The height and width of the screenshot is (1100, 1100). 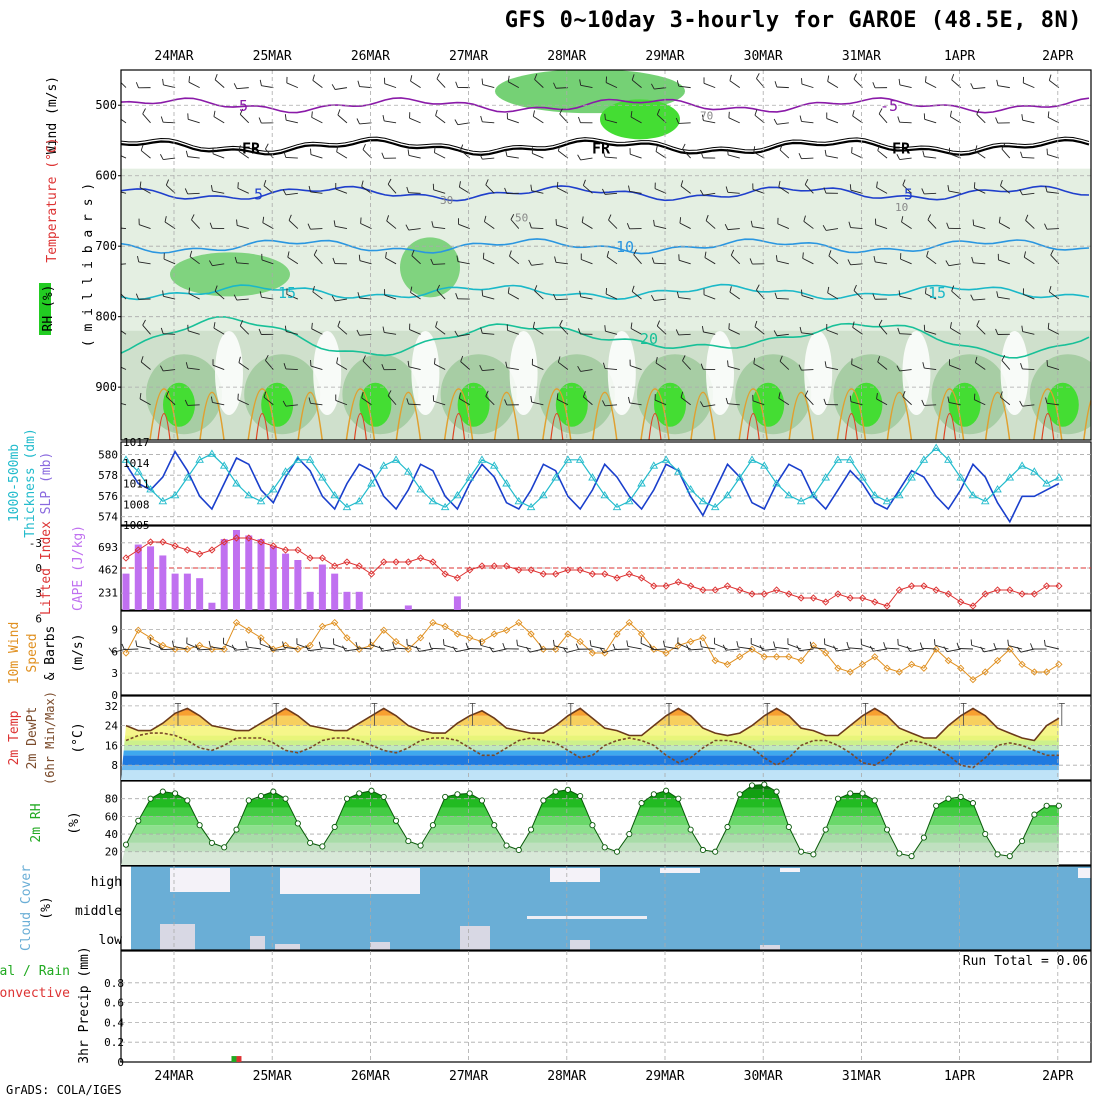 I want to click on rh-contour-label: 10, so click(x=901, y=207).